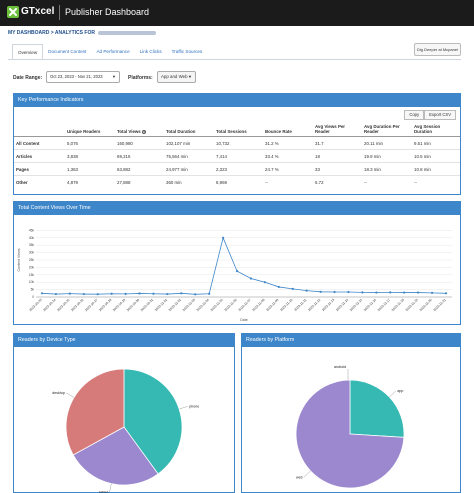  What do you see at coordinates (29, 33) in the screenshot?
I see `breadcrumb-root: MY DASHBOARD` at bounding box center [29, 33].